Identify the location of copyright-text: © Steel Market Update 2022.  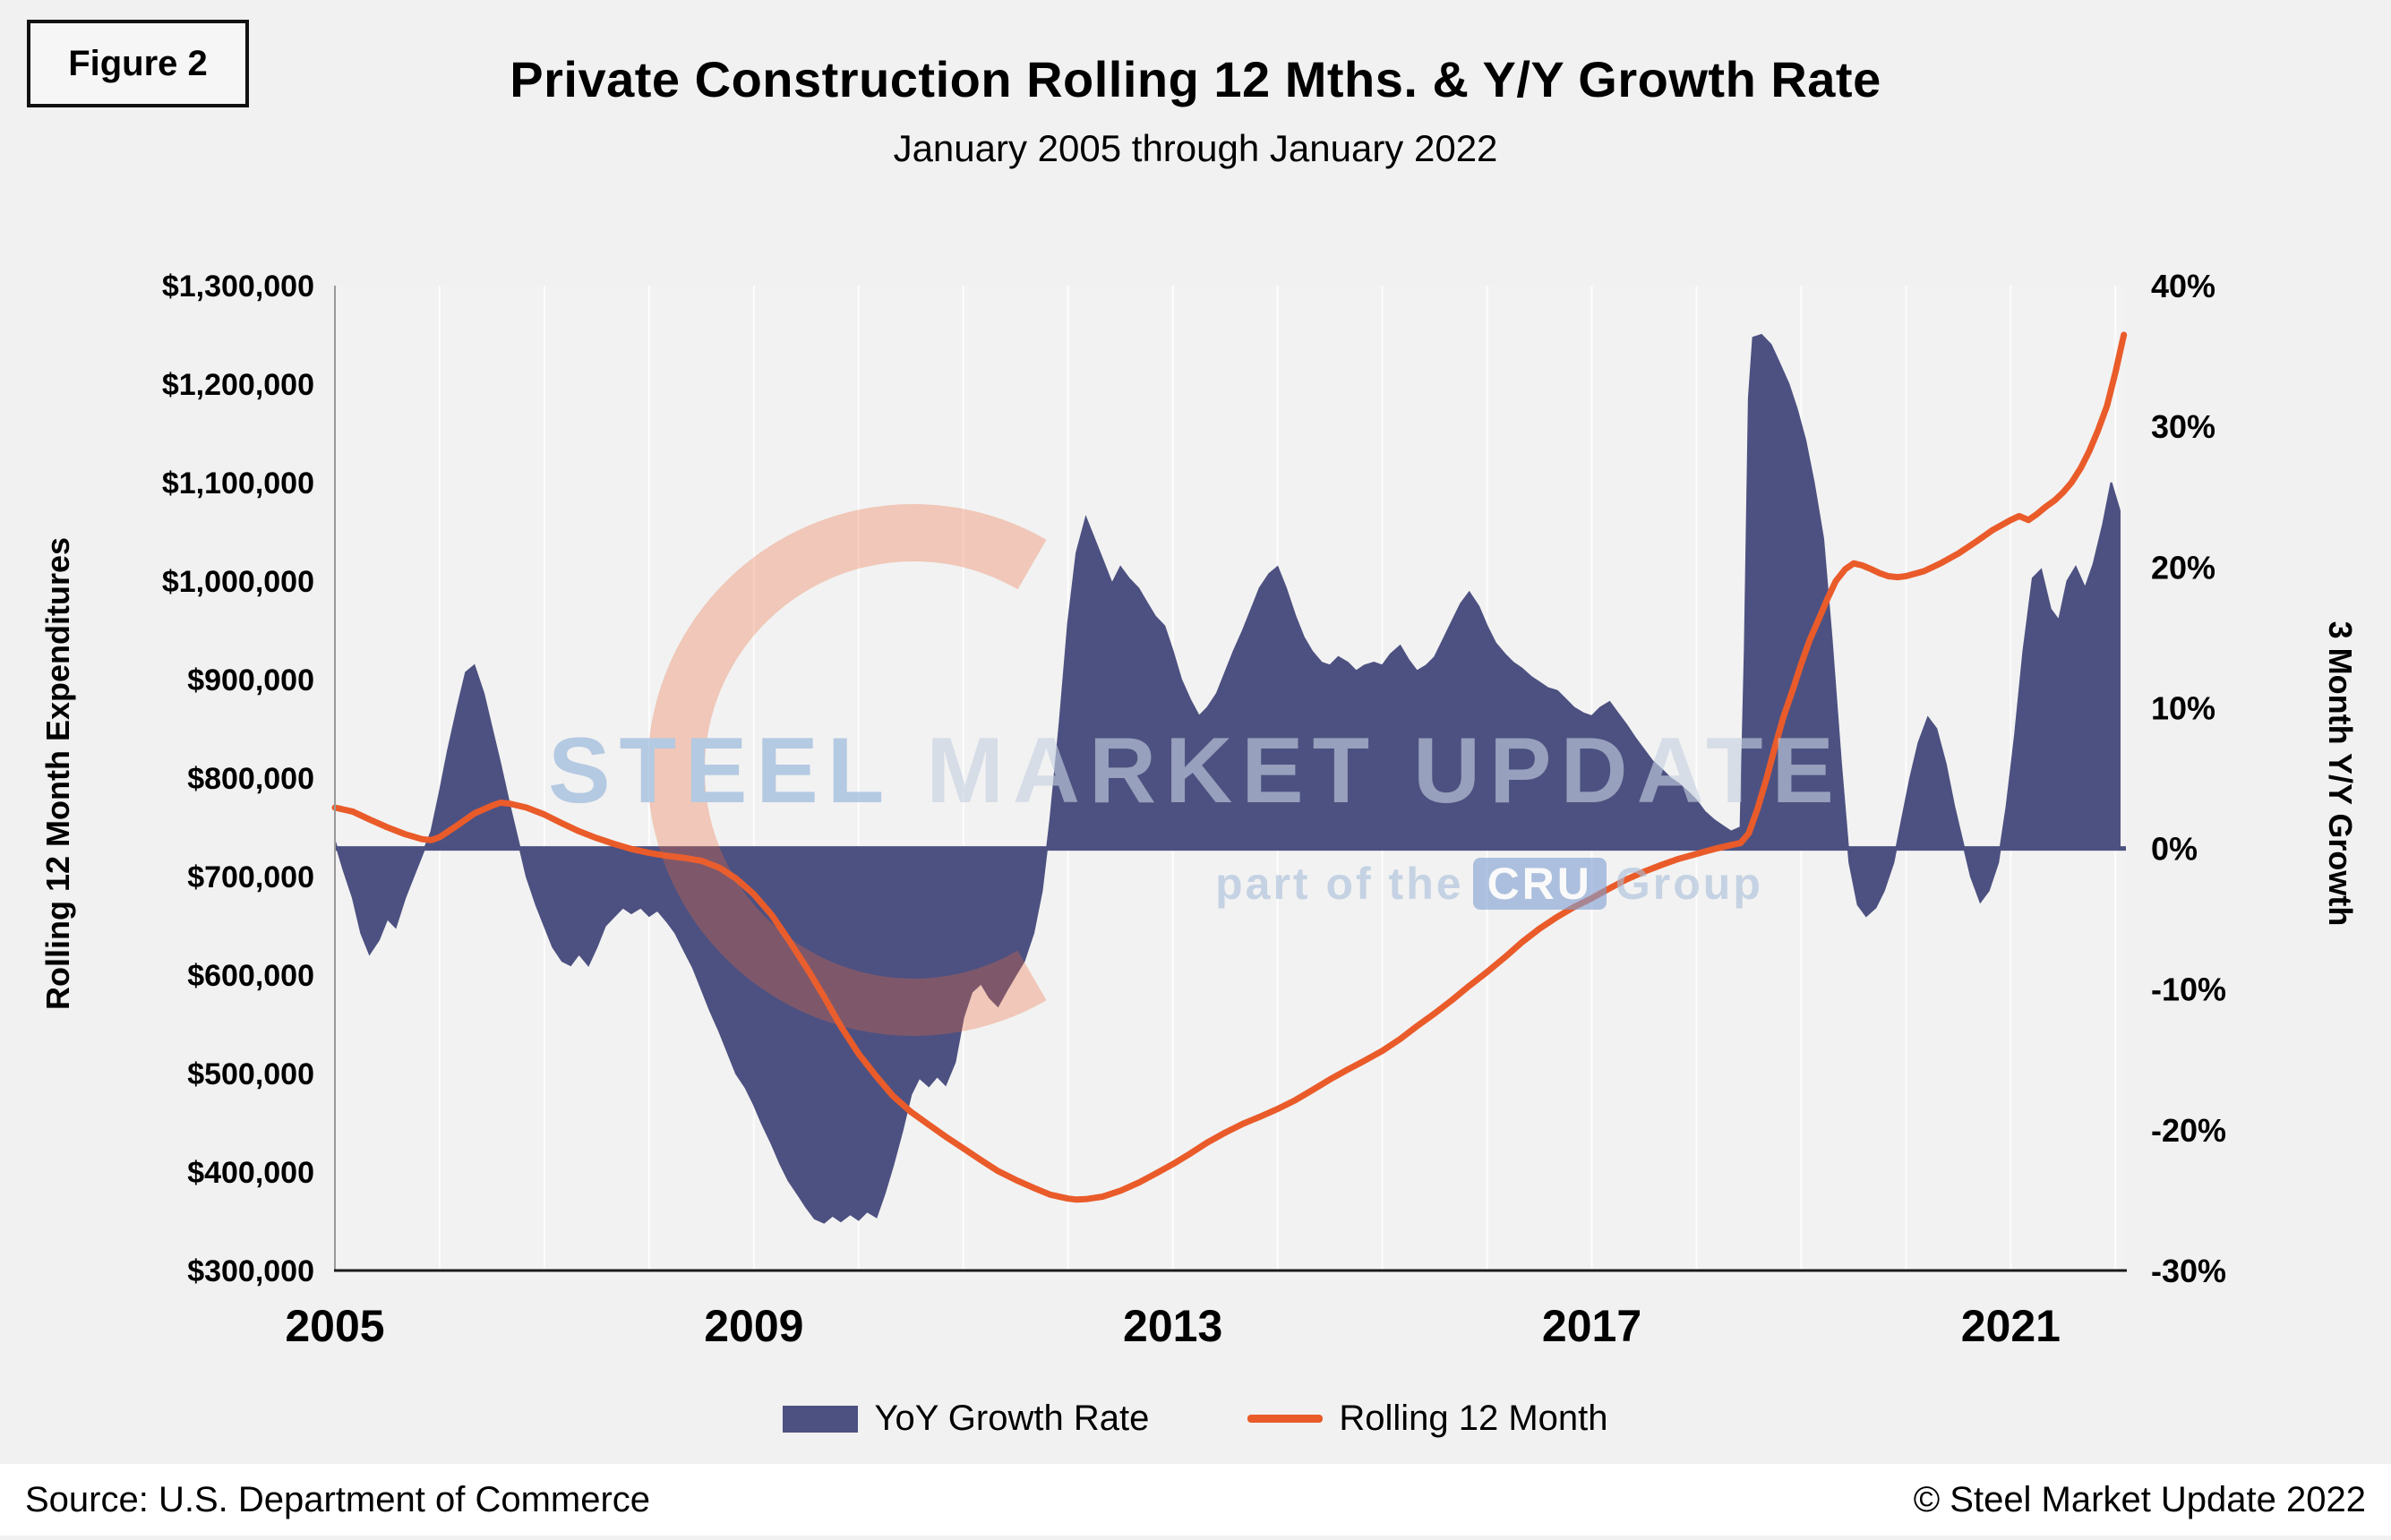
(2139, 1499).